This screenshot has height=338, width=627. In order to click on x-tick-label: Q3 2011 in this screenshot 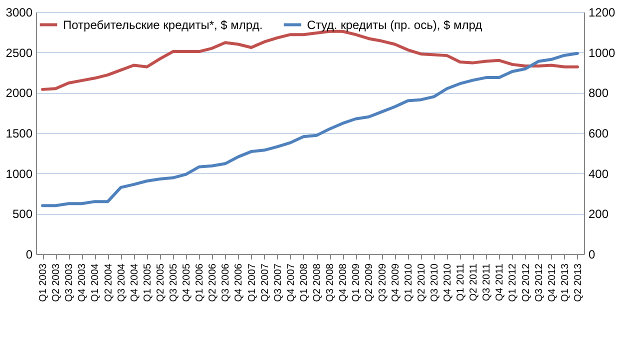, I will do `click(487, 282)`.